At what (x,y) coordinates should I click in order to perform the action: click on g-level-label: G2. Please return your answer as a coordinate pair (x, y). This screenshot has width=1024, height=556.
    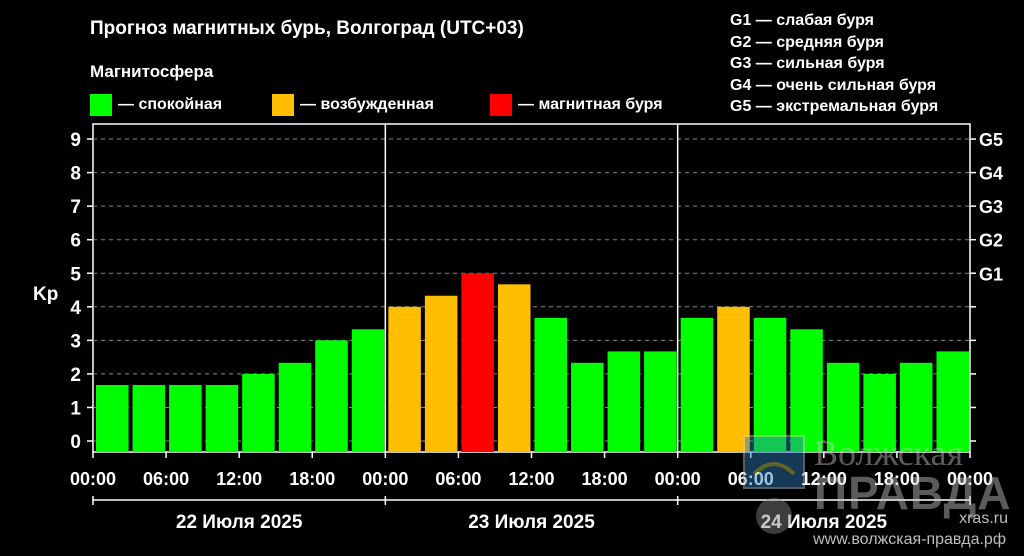
    Looking at the image, I should click on (991, 241).